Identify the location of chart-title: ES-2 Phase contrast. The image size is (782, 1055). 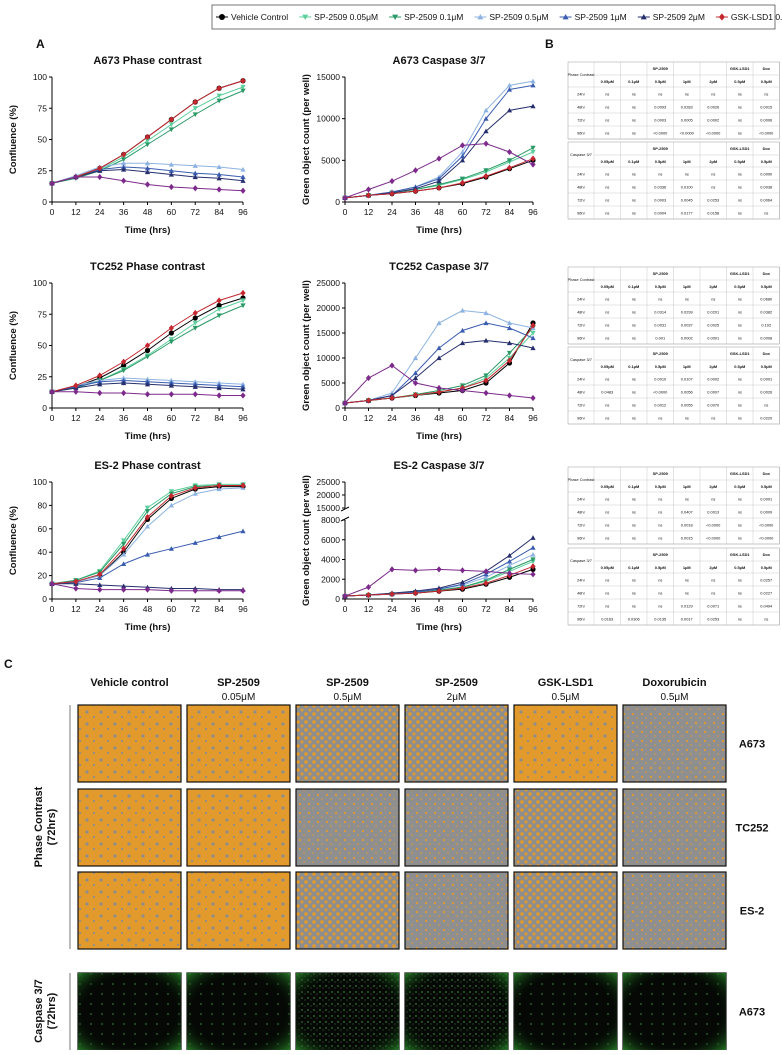
(147, 466).